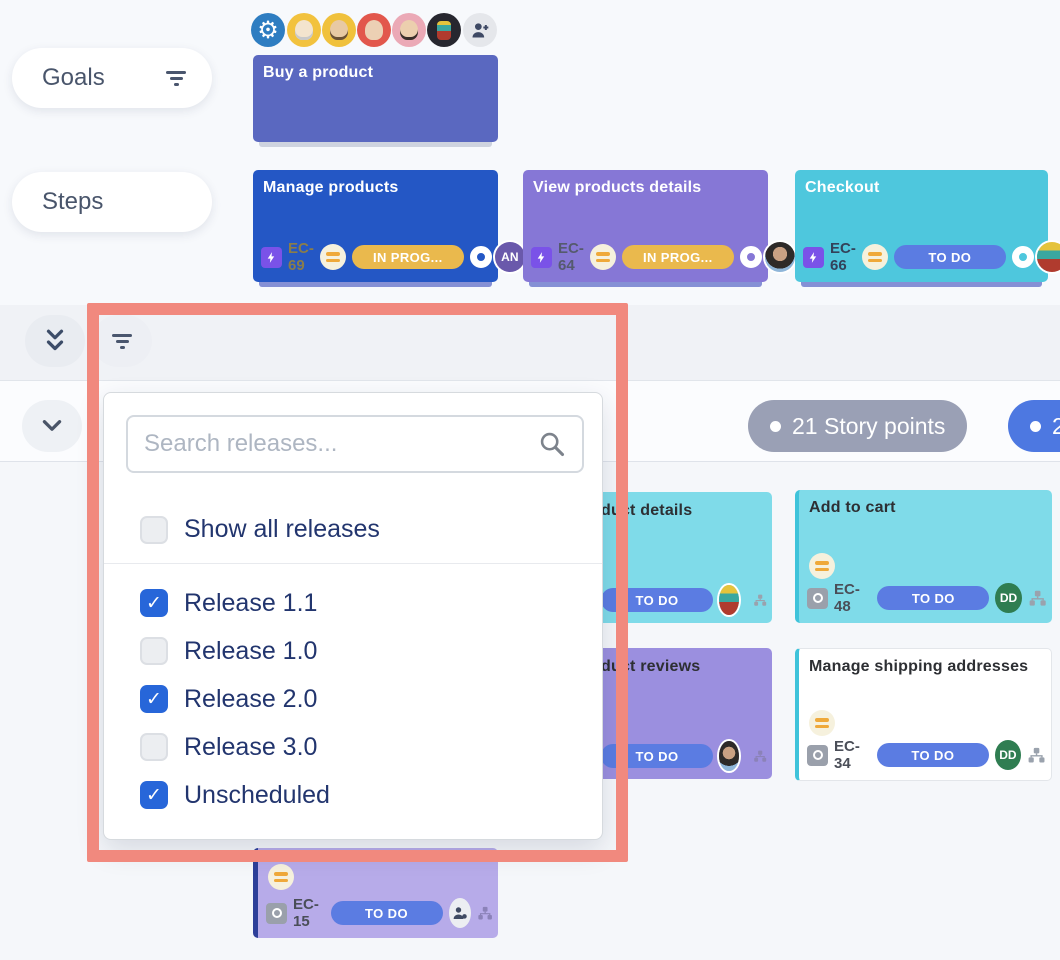  Describe the element at coordinates (73, 77) in the screenshot. I see `goals-row-label: Goals` at that location.